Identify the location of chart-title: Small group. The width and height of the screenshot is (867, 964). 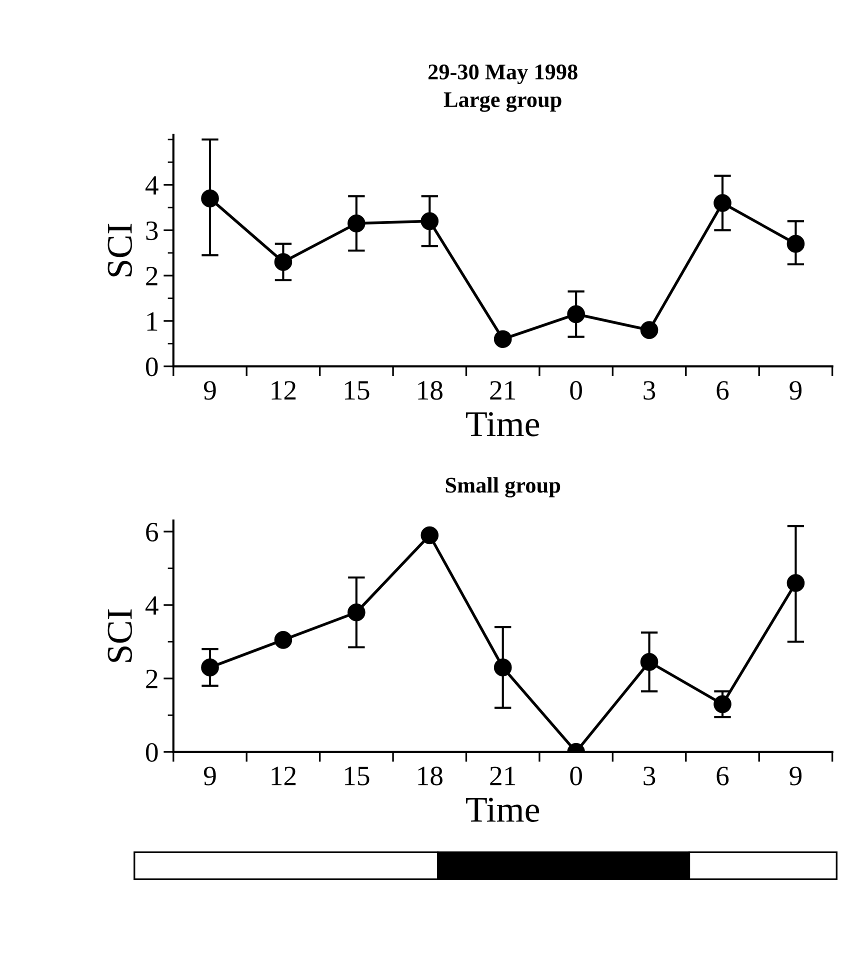
(503, 487).